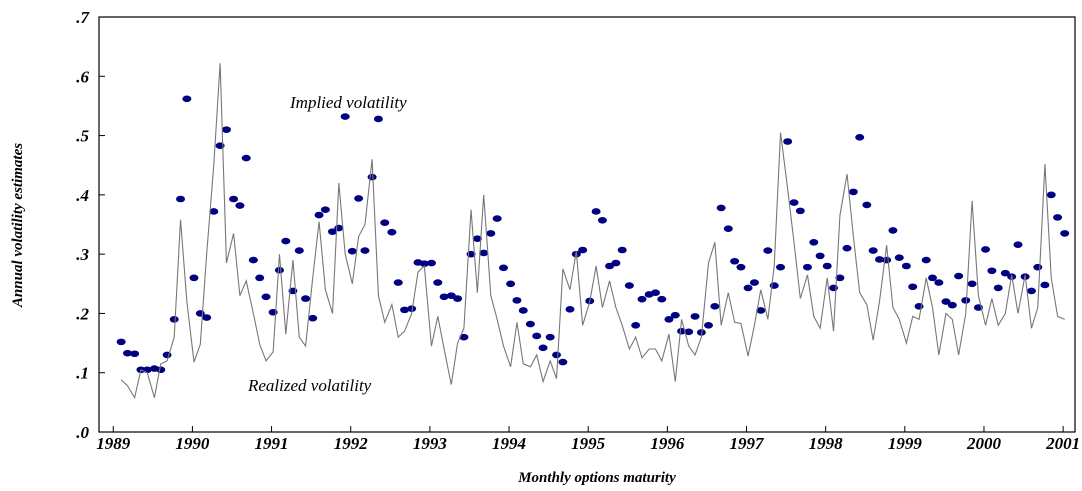 Image resolution: width=1082 pixels, height=491 pixels. Describe the element at coordinates (272, 443) in the screenshot. I see `x-tick-label: 1991` at that location.